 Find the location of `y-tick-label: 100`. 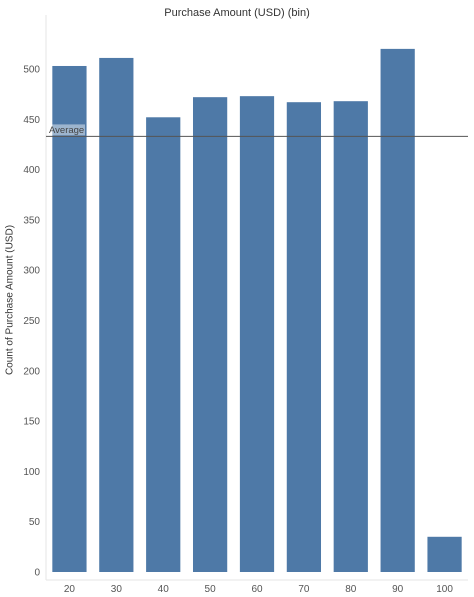

y-tick-label: 100 is located at coordinates (31, 472).